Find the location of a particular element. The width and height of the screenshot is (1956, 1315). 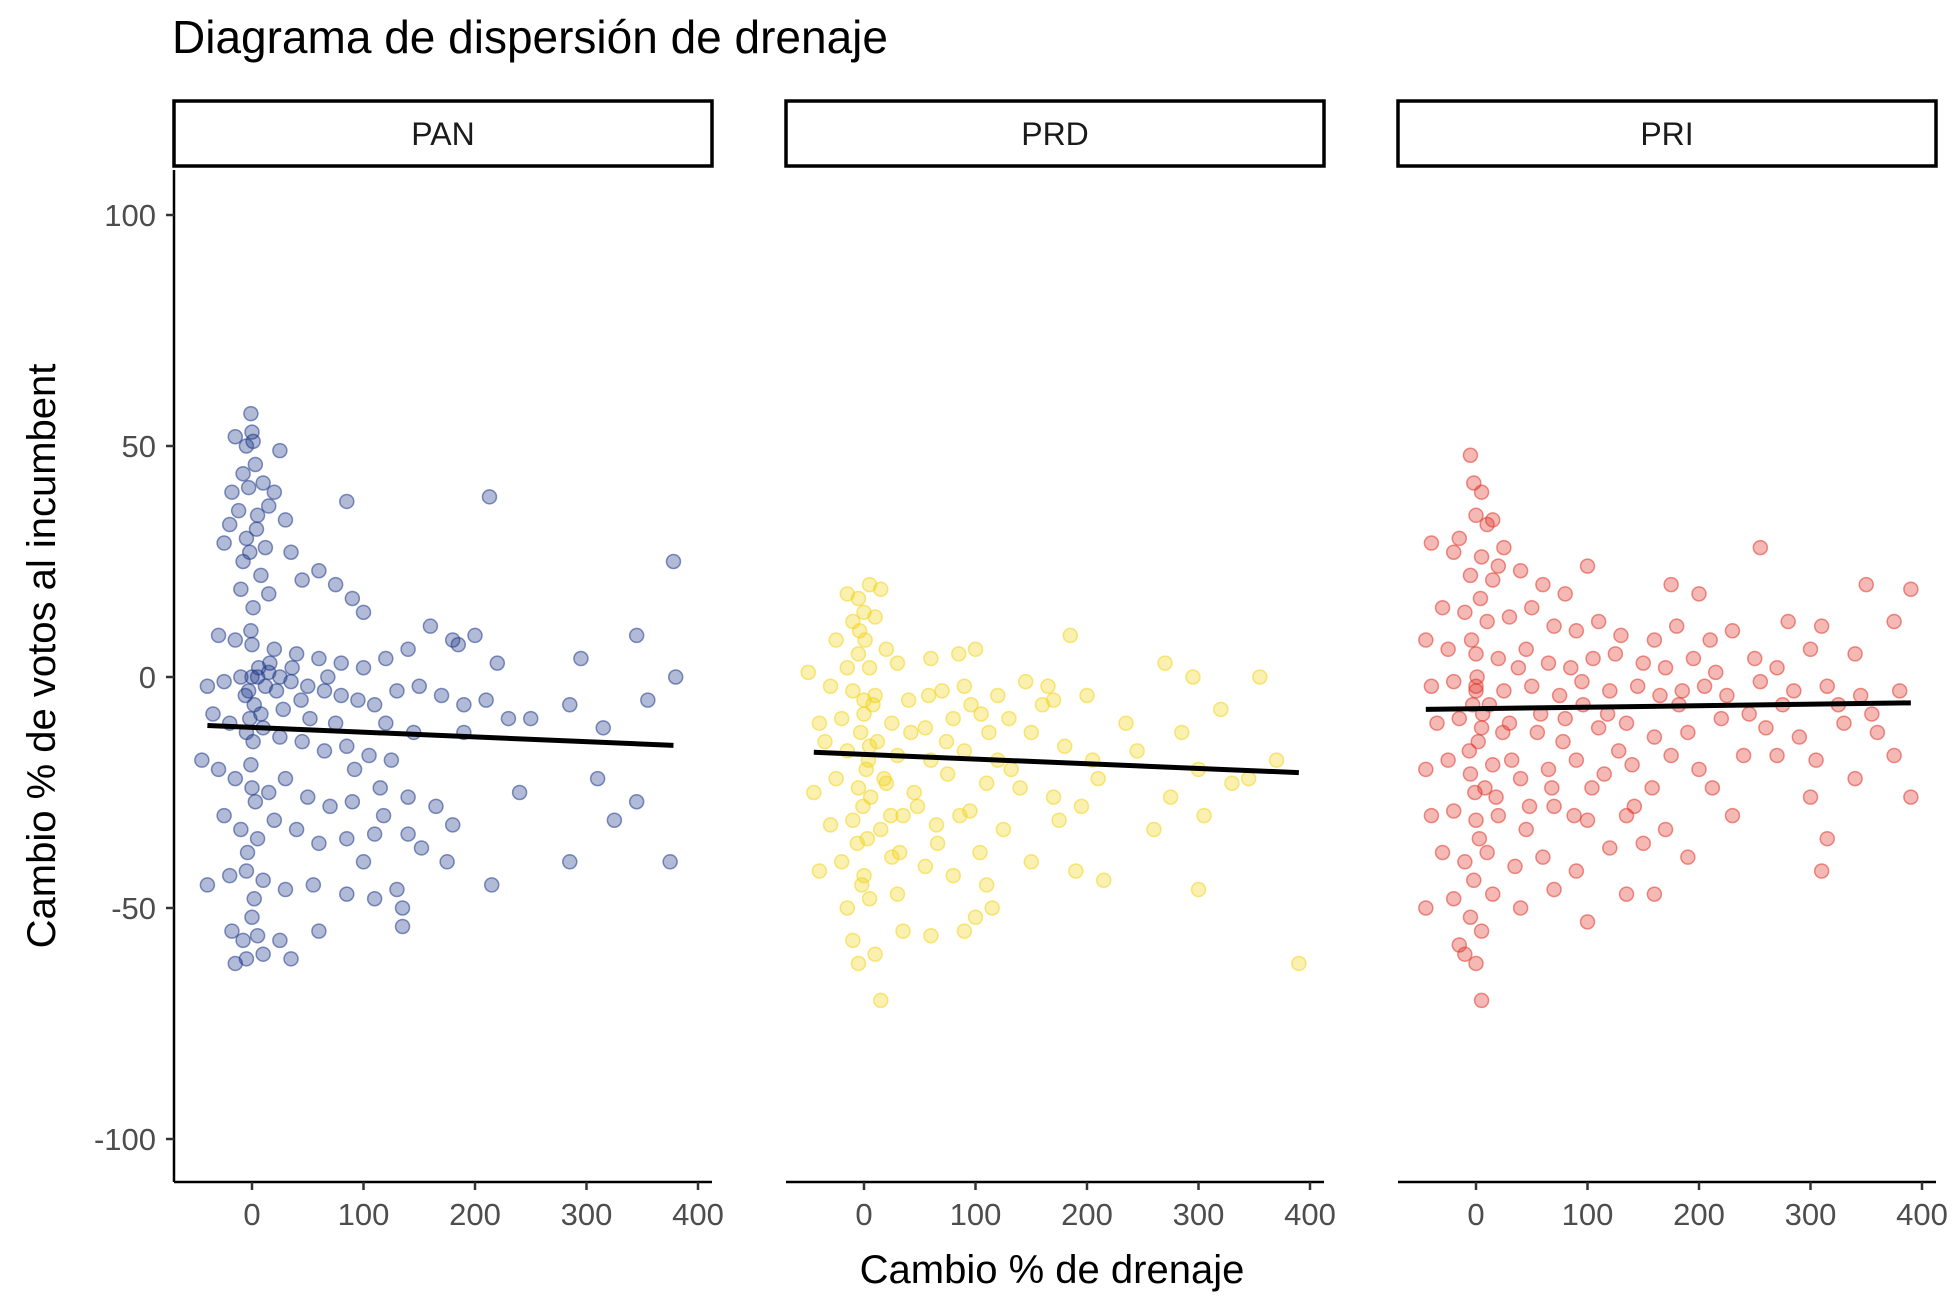

trend-line is located at coordinates (1056, 762).